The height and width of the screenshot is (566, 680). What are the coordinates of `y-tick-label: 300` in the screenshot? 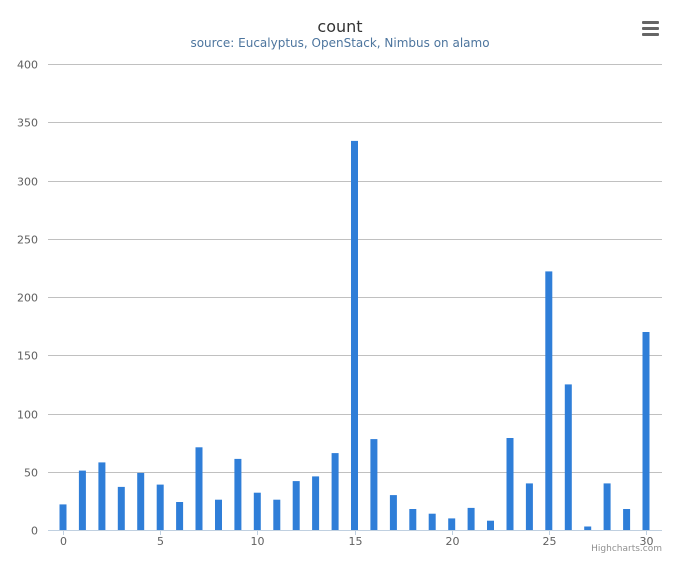 It's located at (27, 182).